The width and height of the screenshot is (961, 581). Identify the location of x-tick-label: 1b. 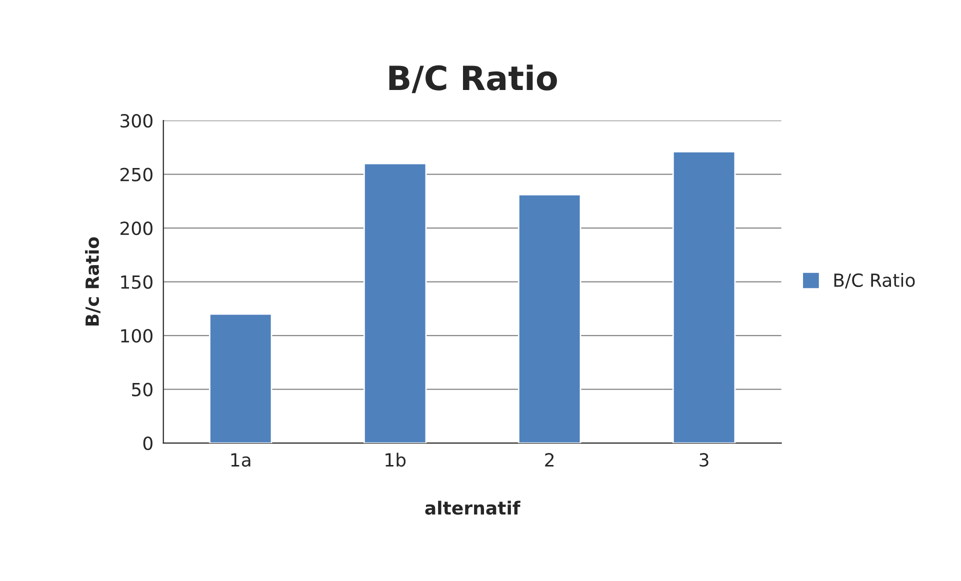
(396, 459).